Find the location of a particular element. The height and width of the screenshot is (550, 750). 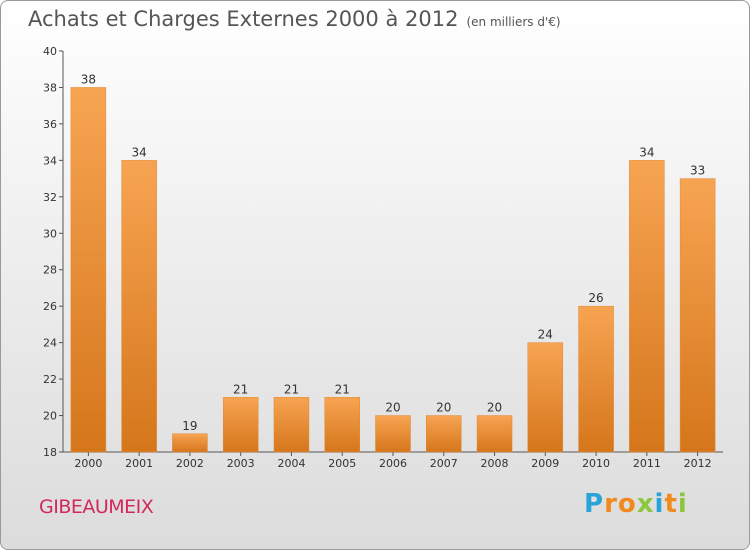

logo-letter: x is located at coordinates (645, 504).